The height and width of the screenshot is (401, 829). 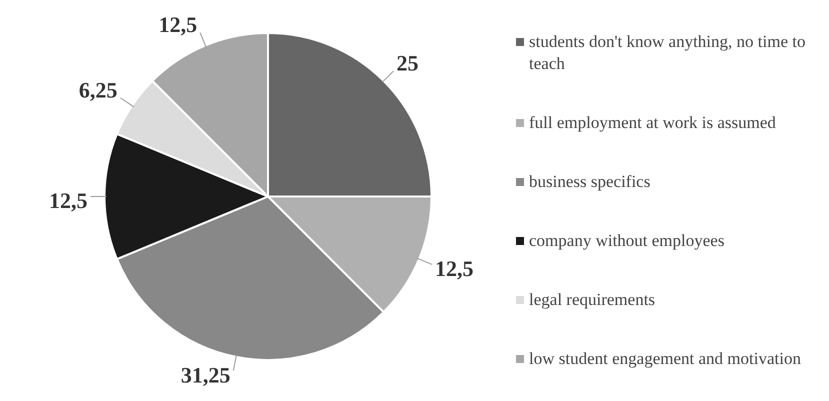 What do you see at coordinates (667, 52) in the screenshot?
I see `legend-label: students don't know anything, no time to teach` at bounding box center [667, 52].